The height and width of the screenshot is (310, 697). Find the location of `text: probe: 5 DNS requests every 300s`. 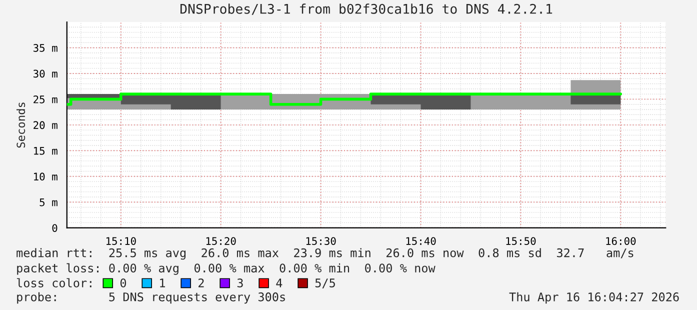

text: probe: 5 DNS requests every 300s is located at coordinates (151, 298).